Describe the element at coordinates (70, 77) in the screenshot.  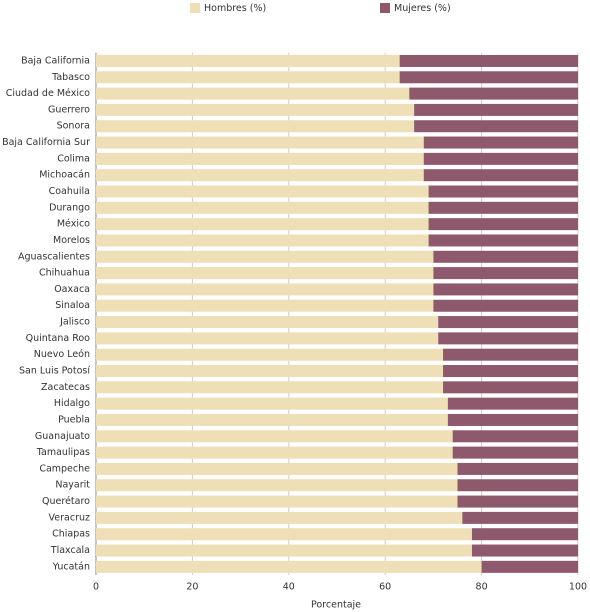
I see `y-tick-label: Tabasco` at that location.